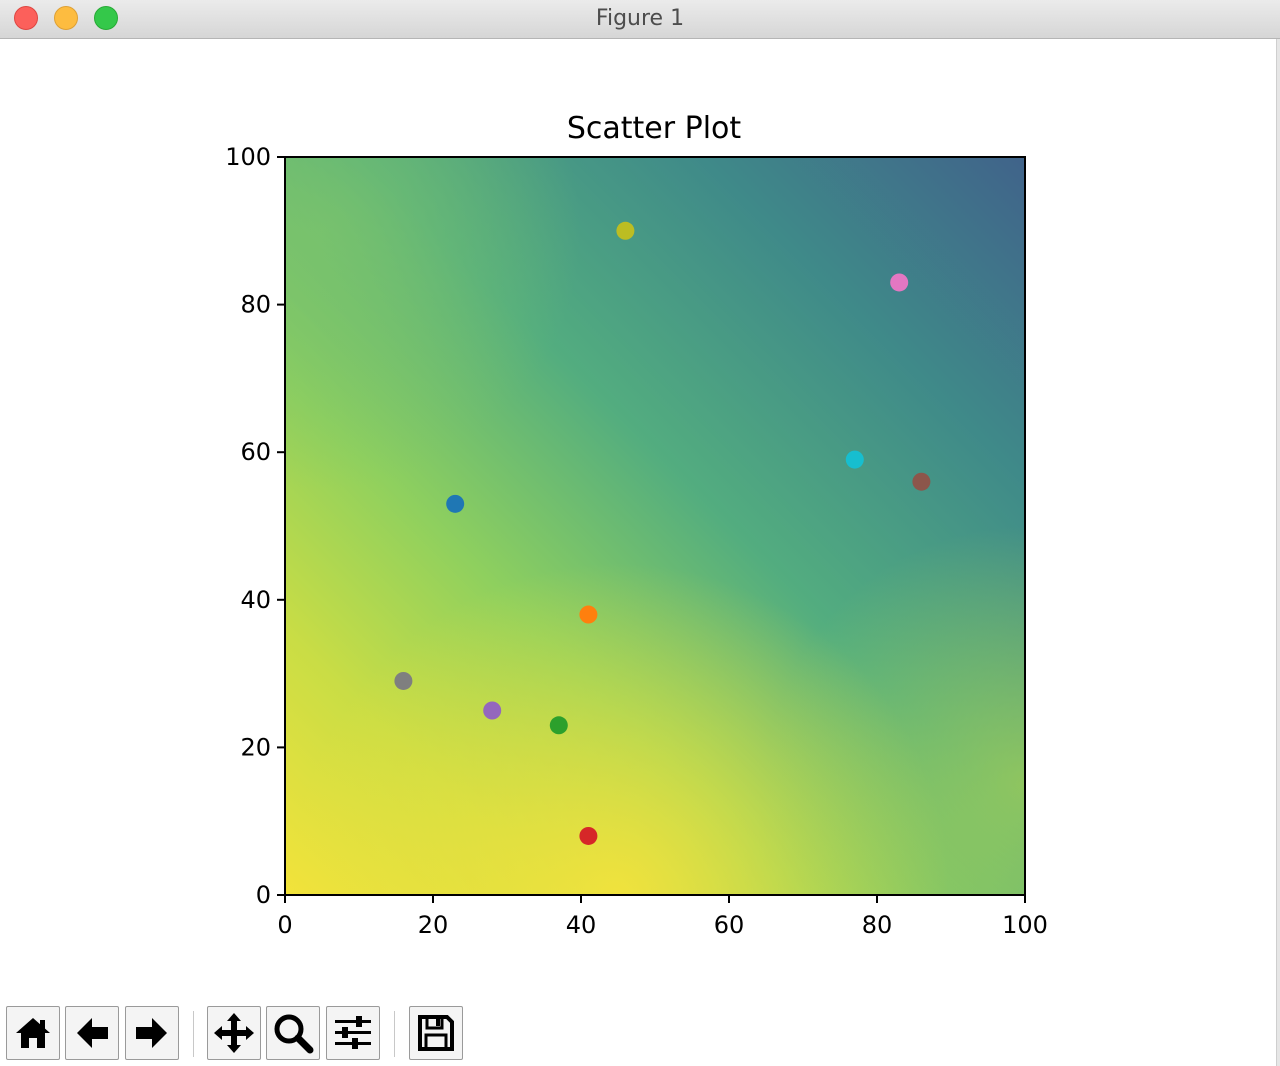 The height and width of the screenshot is (1066, 1280). Describe the element at coordinates (248, 157) in the screenshot. I see `y-tick-label: 100` at that location.